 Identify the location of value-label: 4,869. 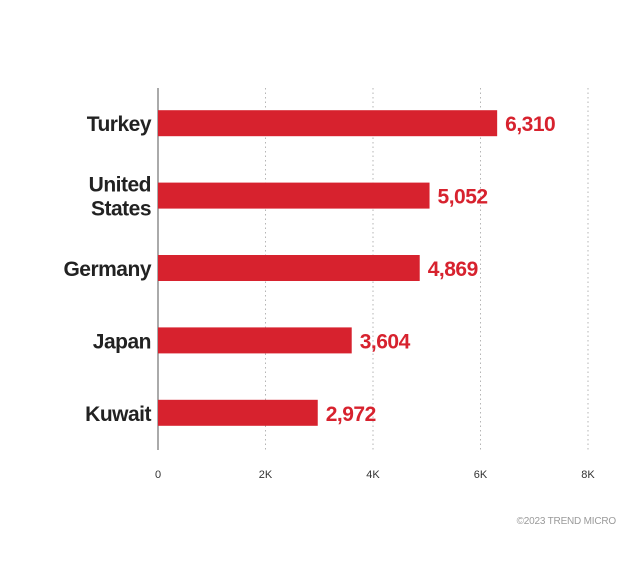
(453, 269).